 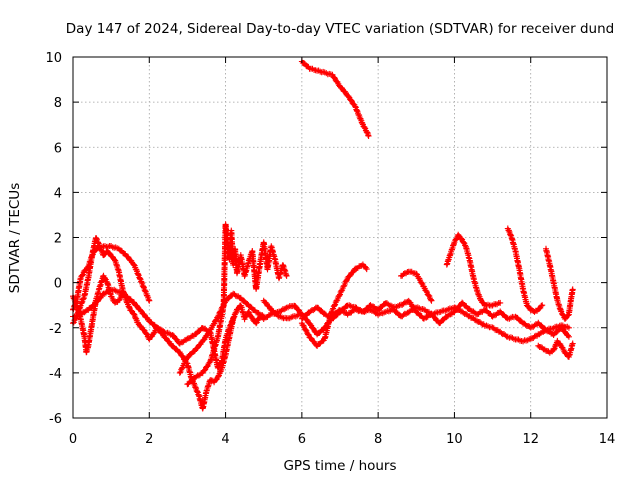 I want to click on x-tick-label: 4, so click(x=225, y=439).